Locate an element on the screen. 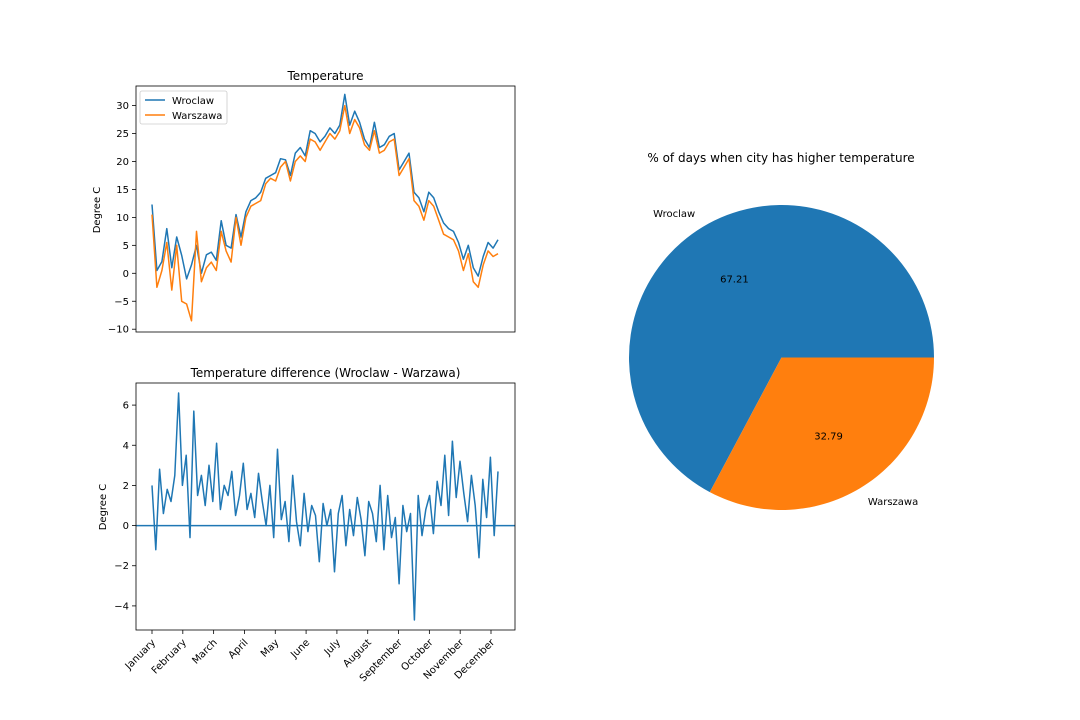 This screenshot has width=1080, height=720. x-tick-label: March is located at coordinates (204, 651).